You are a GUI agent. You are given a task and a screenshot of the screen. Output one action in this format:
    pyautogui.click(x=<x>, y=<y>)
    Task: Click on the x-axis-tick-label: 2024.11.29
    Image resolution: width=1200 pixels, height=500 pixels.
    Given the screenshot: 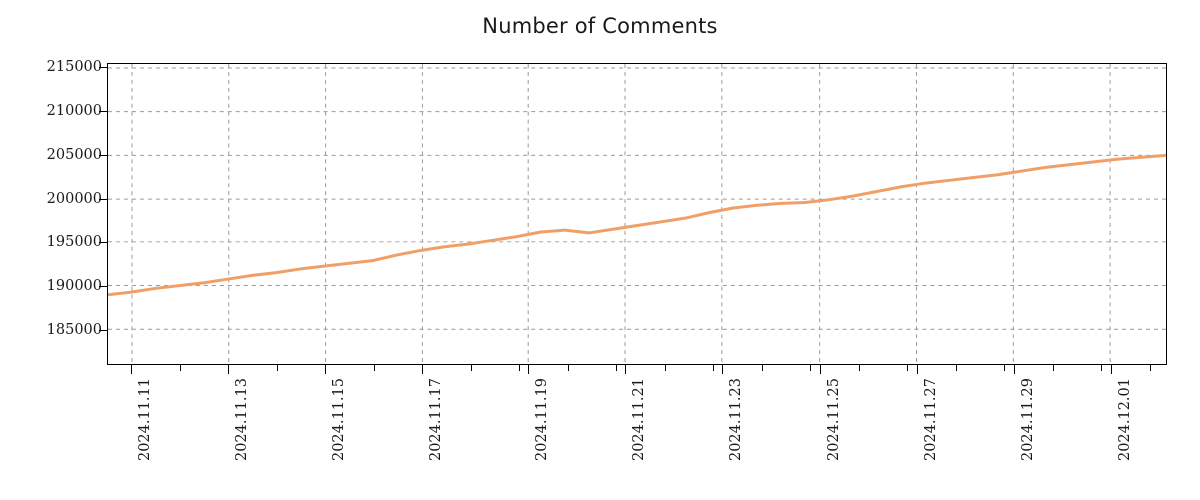 What is the action you would take?
    pyautogui.click(x=1028, y=419)
    